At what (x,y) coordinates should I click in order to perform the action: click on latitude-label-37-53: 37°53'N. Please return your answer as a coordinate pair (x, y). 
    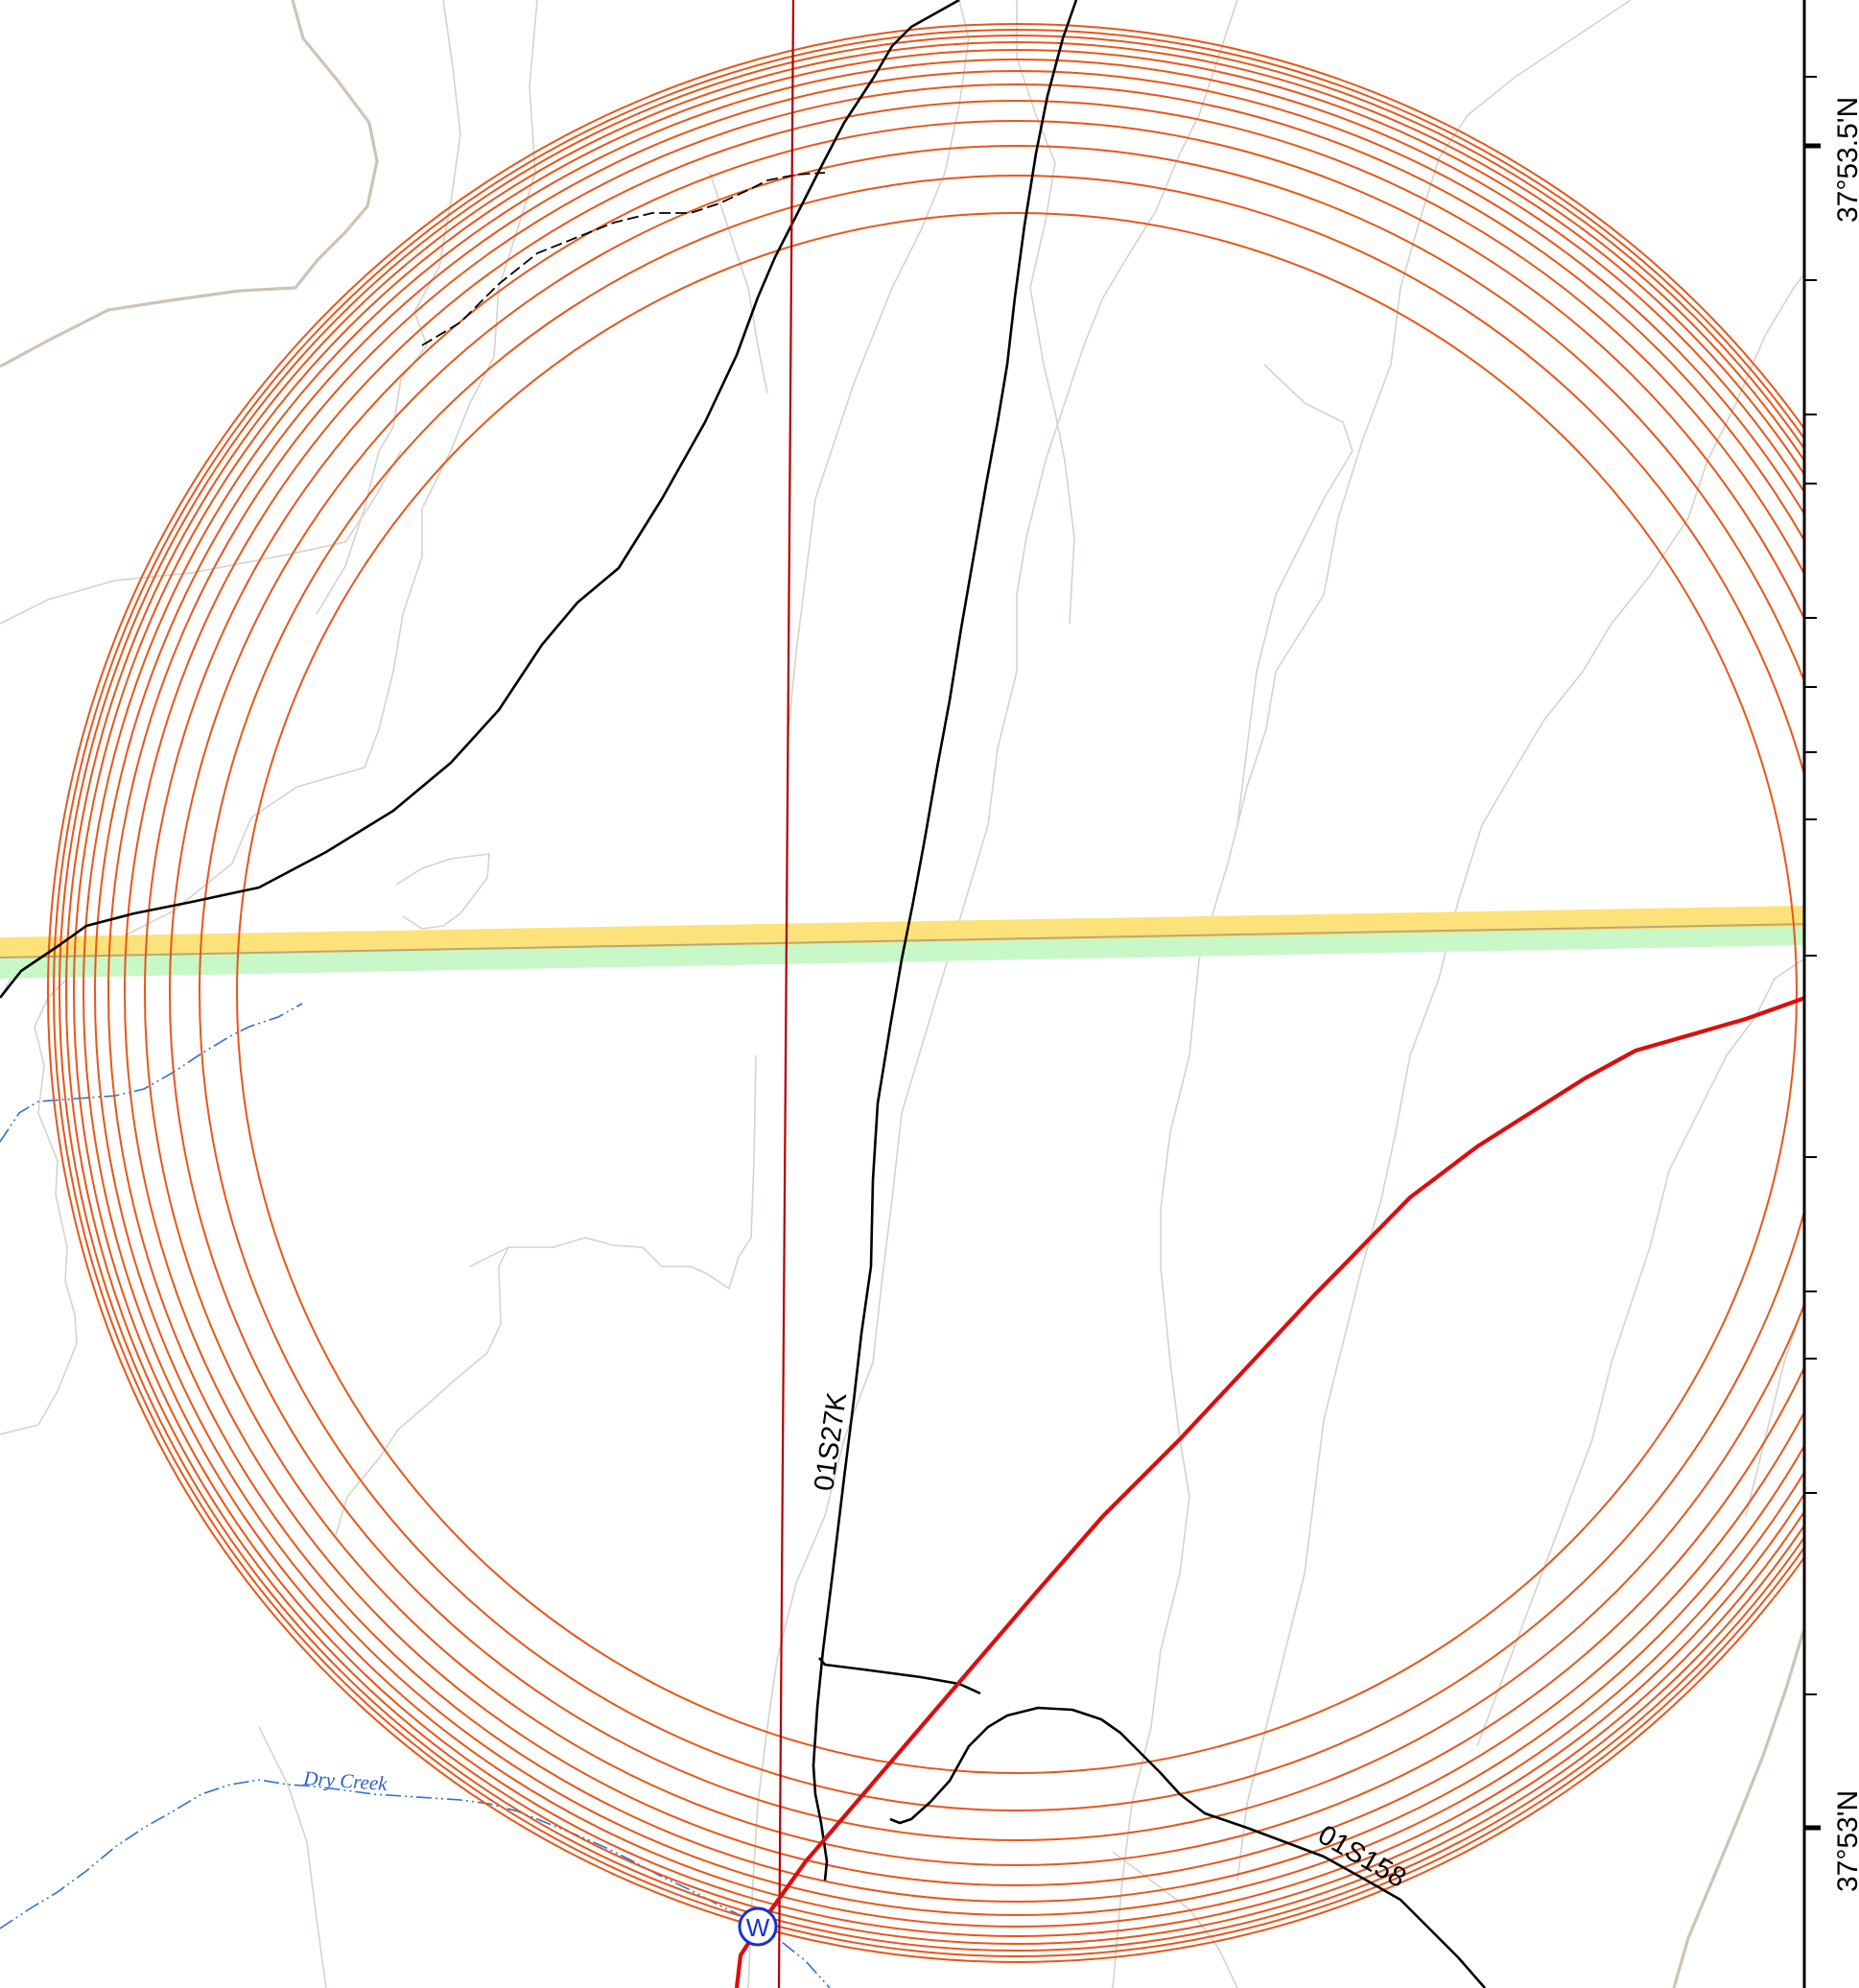
    Looking at the image, I should click on (1846, 1841).